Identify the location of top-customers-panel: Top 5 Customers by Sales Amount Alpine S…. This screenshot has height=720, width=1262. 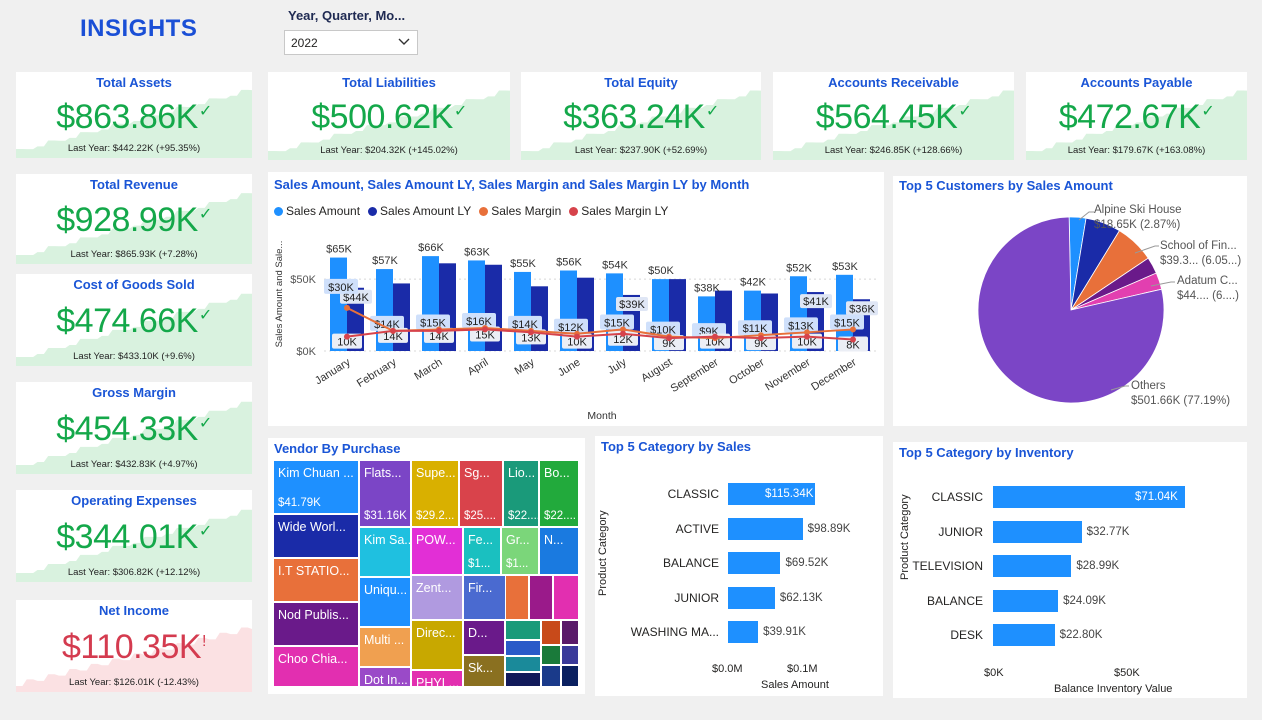
(1070, 301).